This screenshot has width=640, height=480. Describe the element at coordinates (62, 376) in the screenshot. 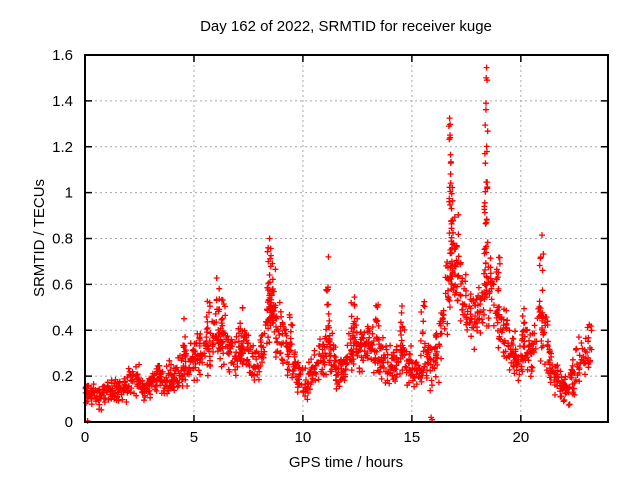

I see `y-tick-label: 0.2` at that location.